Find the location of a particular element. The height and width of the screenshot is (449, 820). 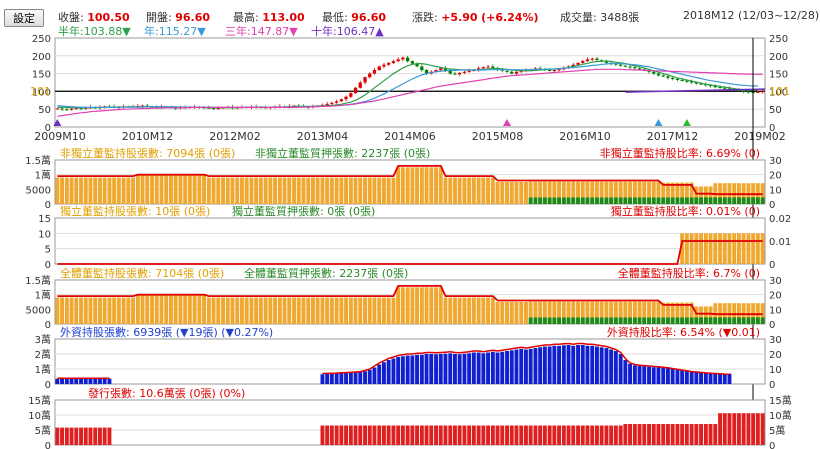

independent-panel-right-tick: 0.02 is located at coordinates (780, 219).